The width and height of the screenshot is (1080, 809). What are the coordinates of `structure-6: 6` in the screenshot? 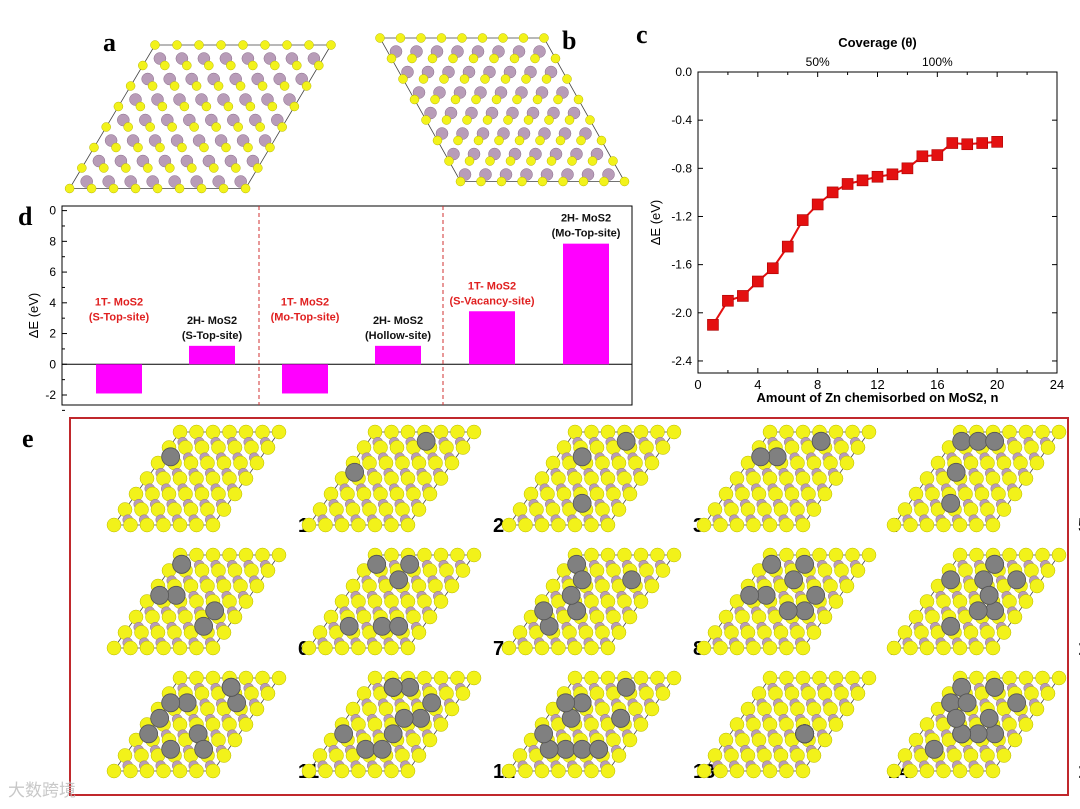 It's located at (207, 603).